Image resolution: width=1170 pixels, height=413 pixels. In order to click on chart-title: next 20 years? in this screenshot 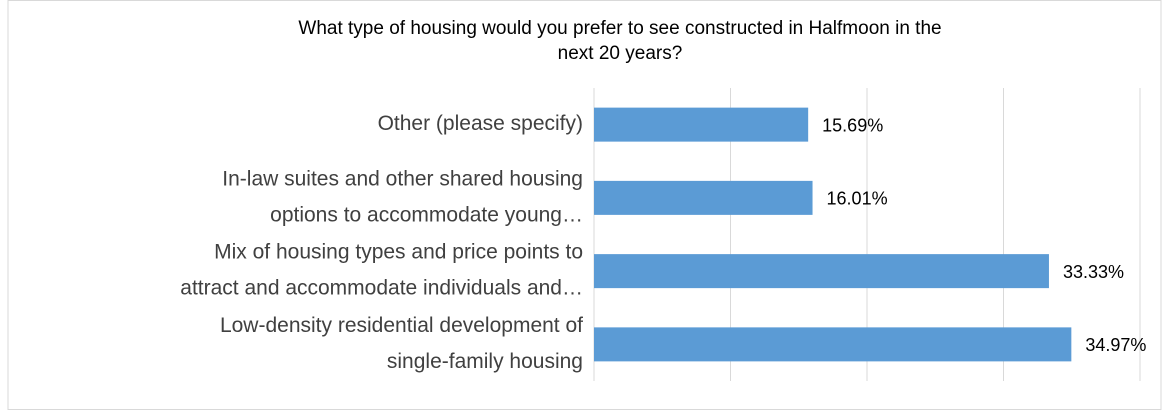, I will do `click(620, 53)`.